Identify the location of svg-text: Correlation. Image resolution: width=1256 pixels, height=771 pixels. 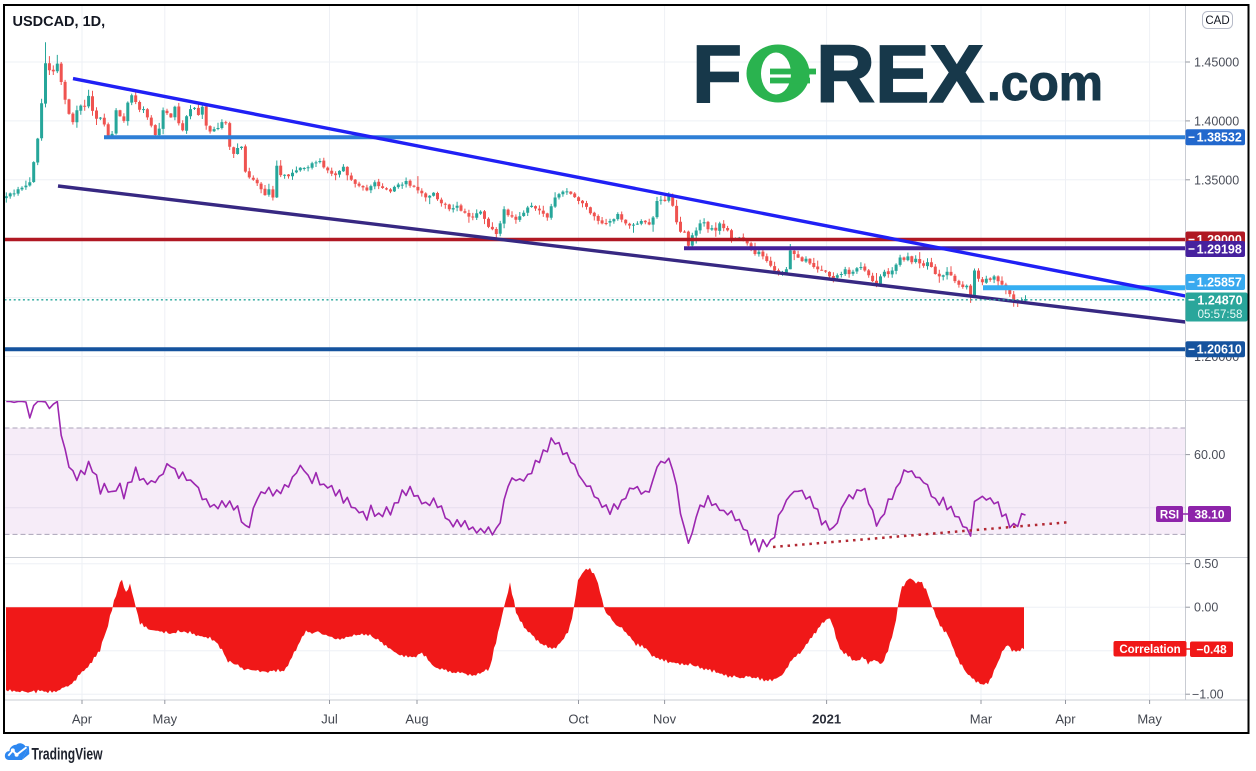
(1149, 650).